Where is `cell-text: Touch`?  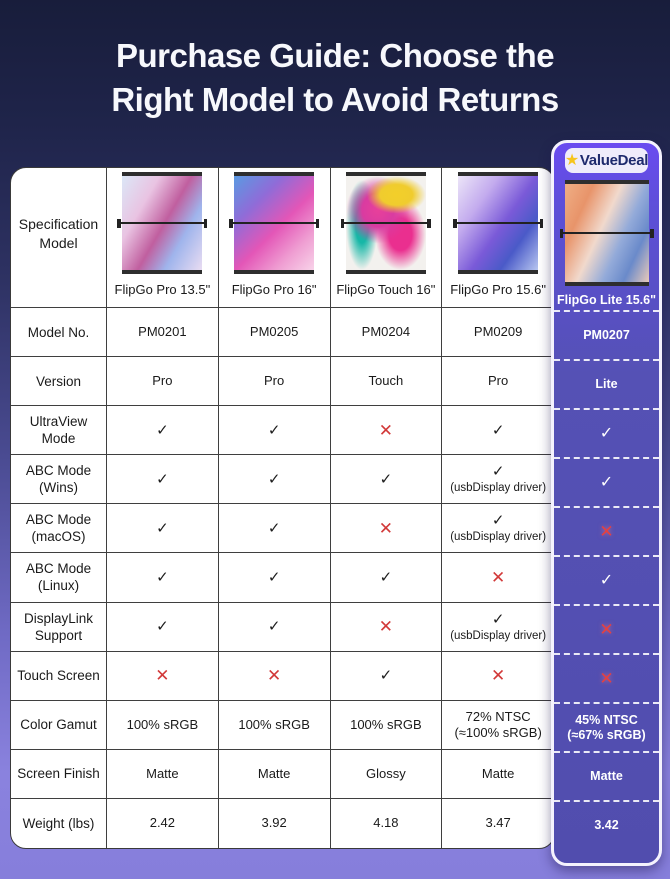 cell-text: Touch is located at coordinates (386, 381).